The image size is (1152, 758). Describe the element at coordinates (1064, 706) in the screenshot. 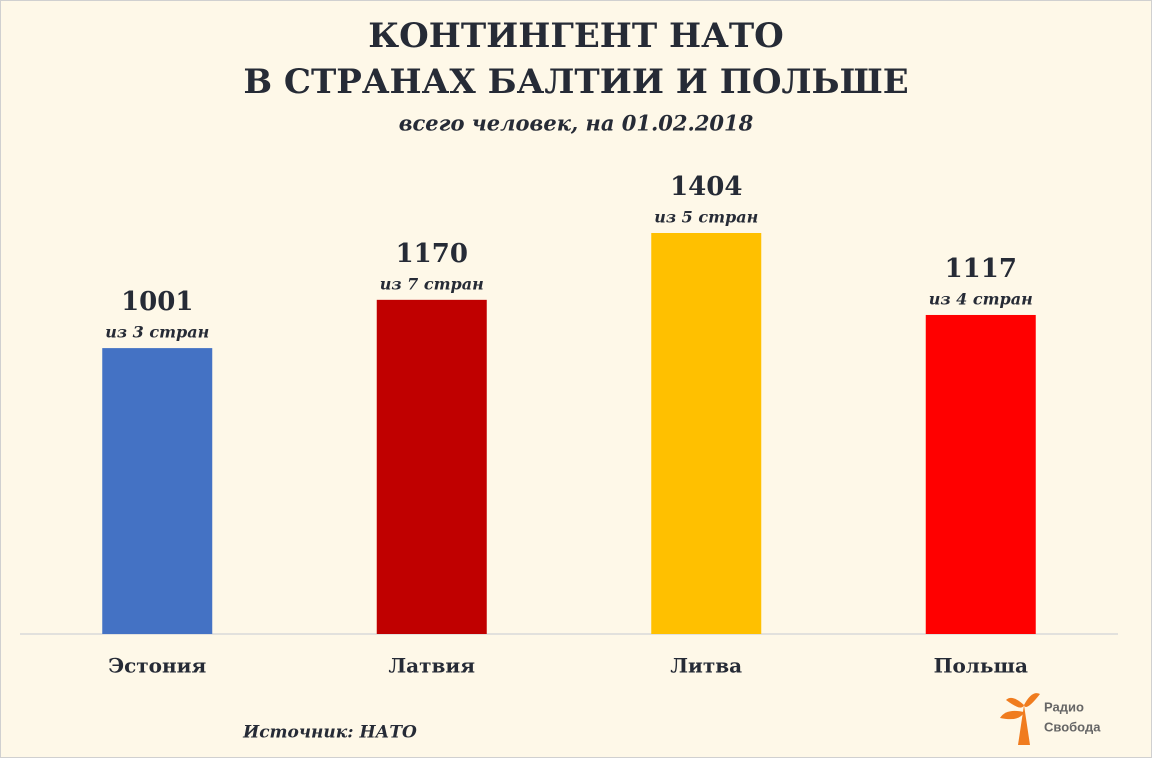

I see `logo-text: Радио` at that location.